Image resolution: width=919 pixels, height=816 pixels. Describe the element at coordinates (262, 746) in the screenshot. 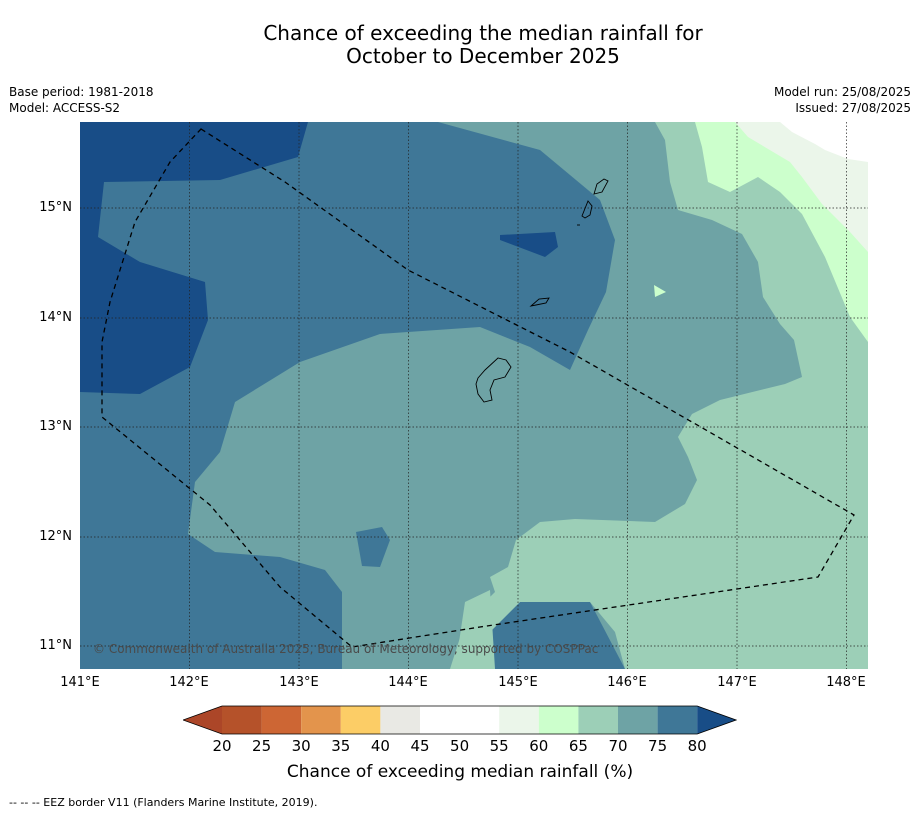

I see `colorbar-tick: 25` at that location.